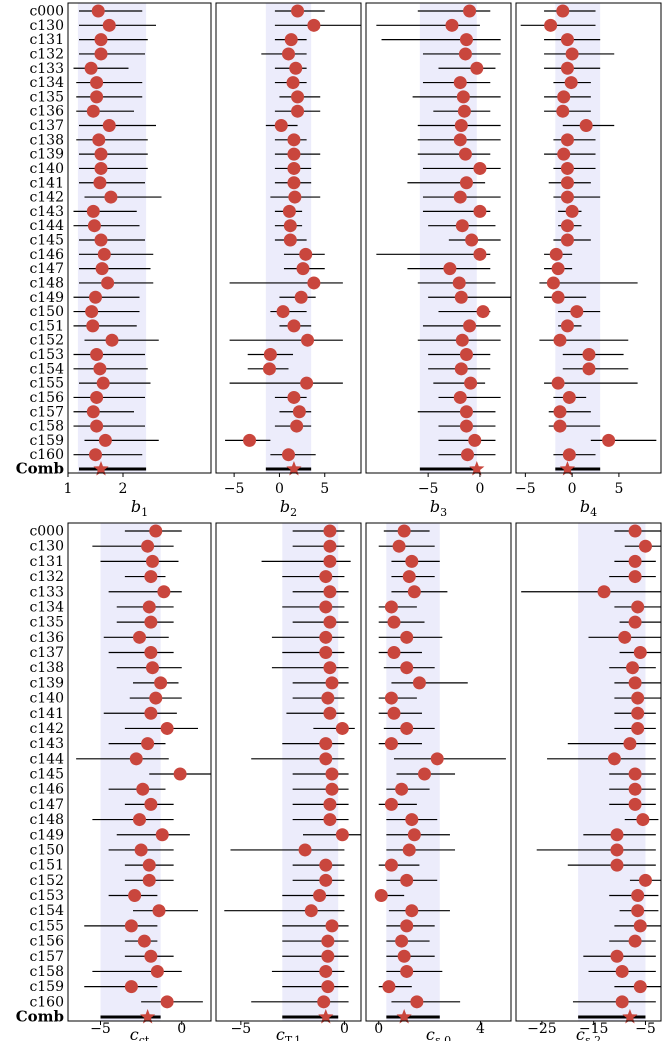  Describe the element at coordinates (46, 623) in the screenshot. I see `row-label-c135: c135` at that location.